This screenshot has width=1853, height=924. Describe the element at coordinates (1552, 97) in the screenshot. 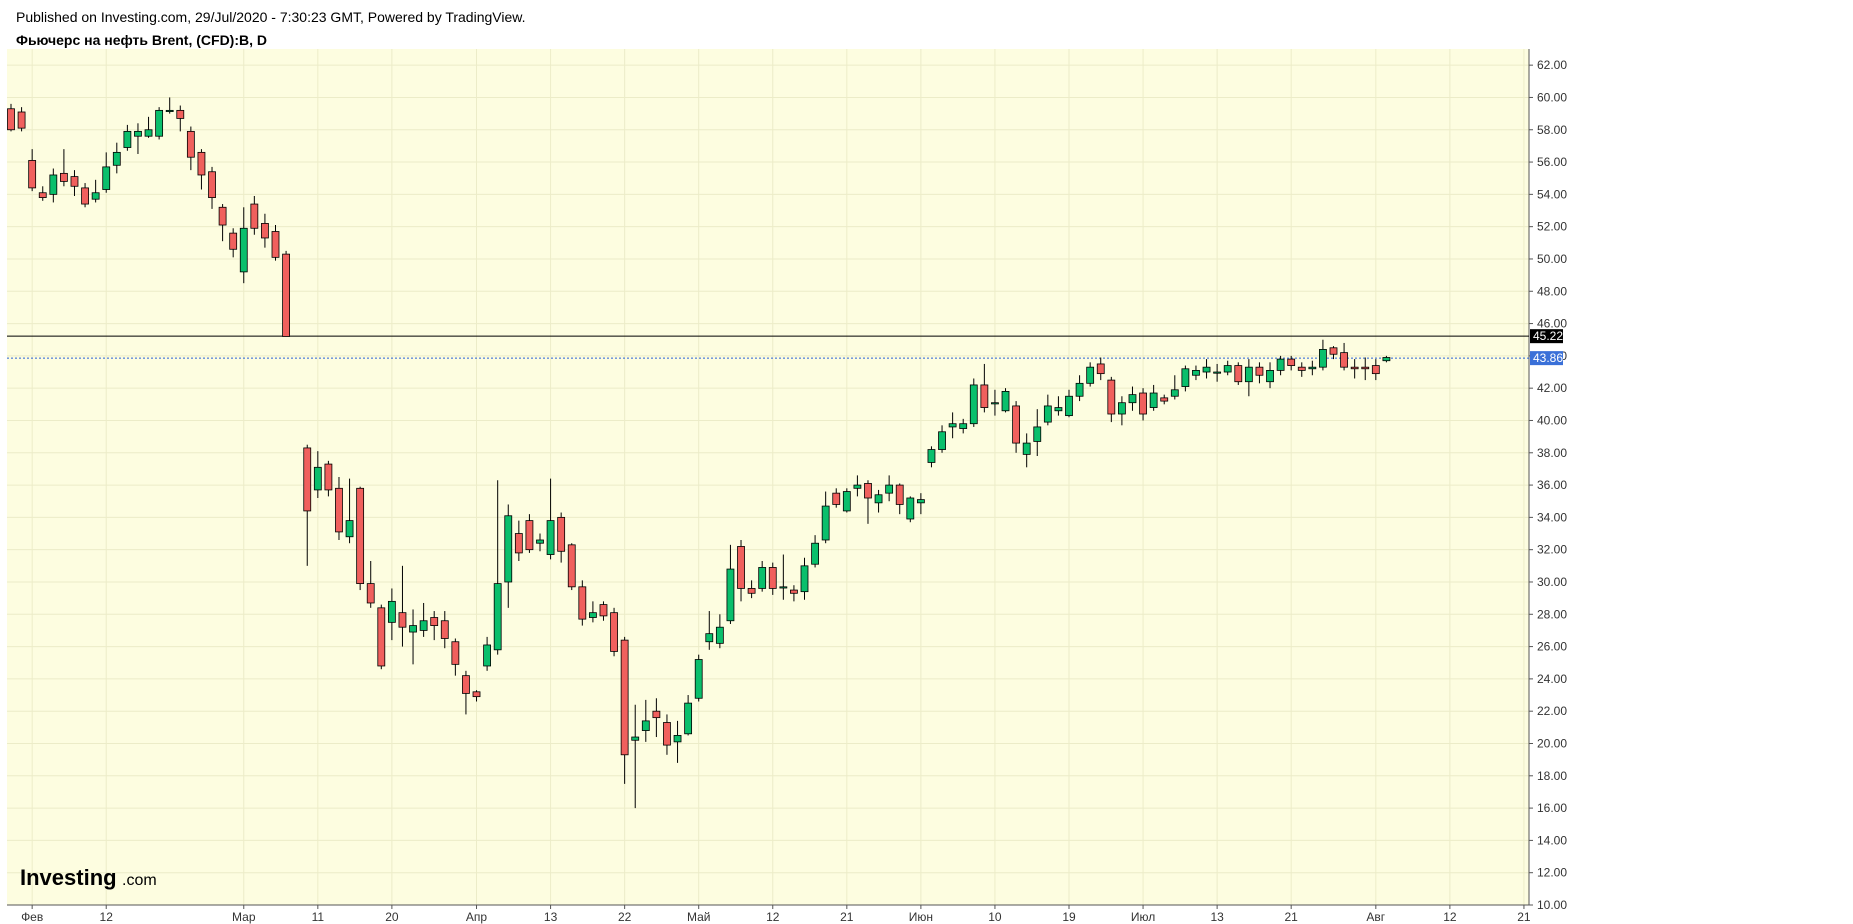

I see `y-tick-label: 60.00` at that location.